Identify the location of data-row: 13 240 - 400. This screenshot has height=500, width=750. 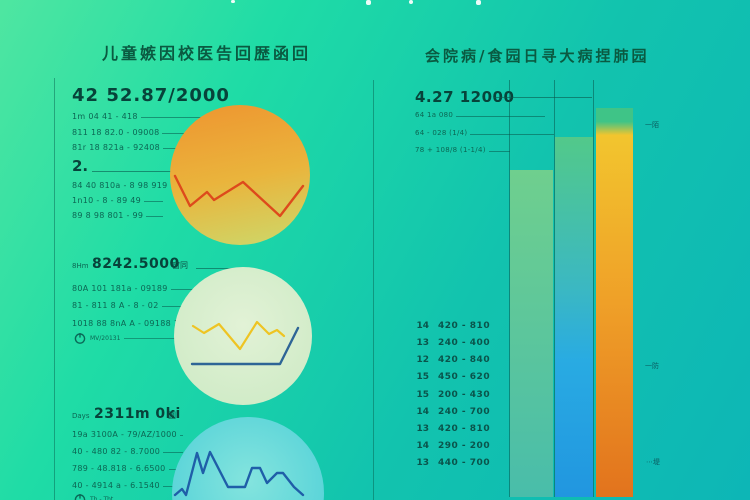
(452, 343).